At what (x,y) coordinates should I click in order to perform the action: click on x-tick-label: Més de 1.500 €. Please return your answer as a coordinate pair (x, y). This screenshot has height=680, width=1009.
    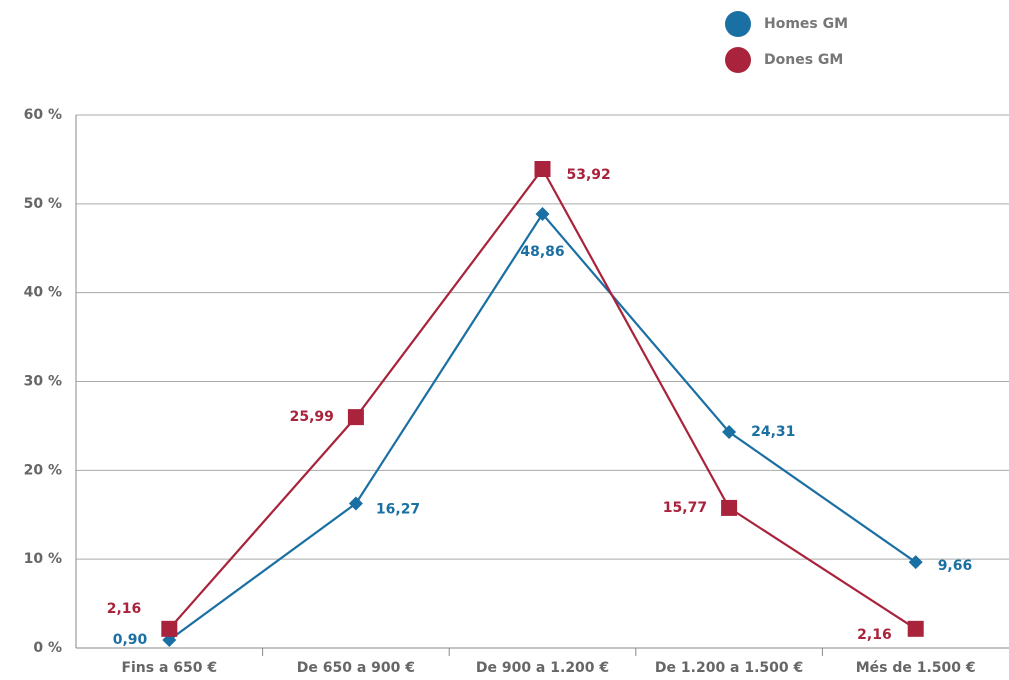
    Looking at the image, I should click on (916, 668).